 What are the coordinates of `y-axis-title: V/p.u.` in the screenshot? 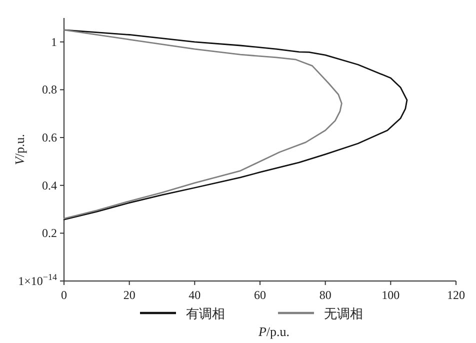 It's located at (19, 150).